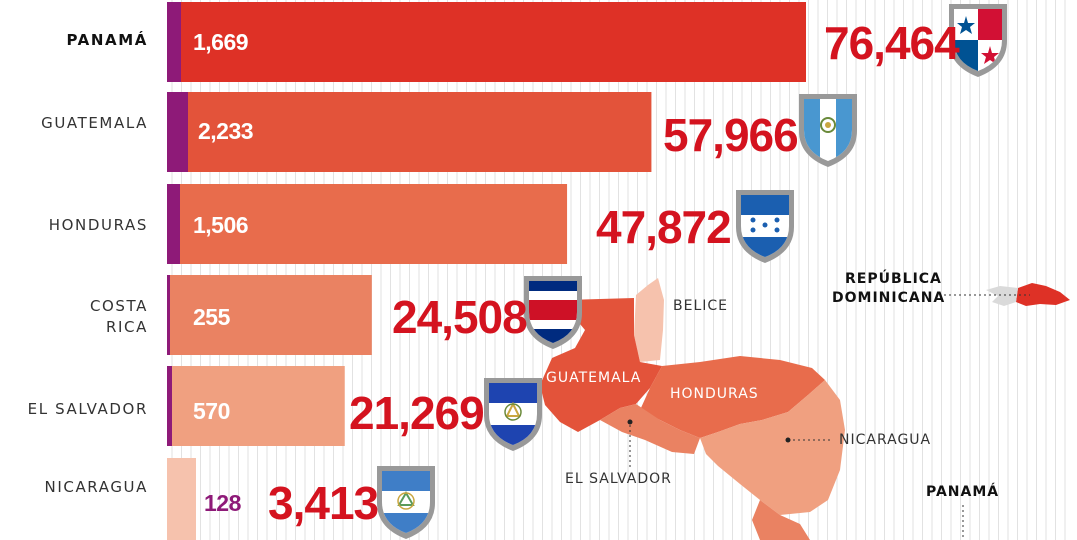 This screenshot has height=540, width=1077. I want to click on el-salvador-flag-shield-icon, so click(513, 414).